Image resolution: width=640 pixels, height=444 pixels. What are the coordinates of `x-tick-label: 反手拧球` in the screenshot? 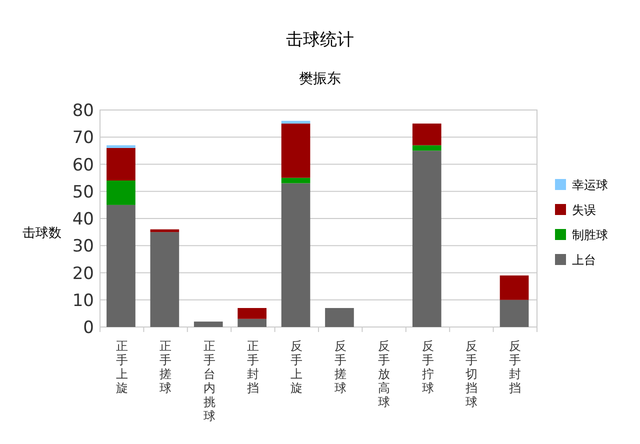 It's located at (428, 367).